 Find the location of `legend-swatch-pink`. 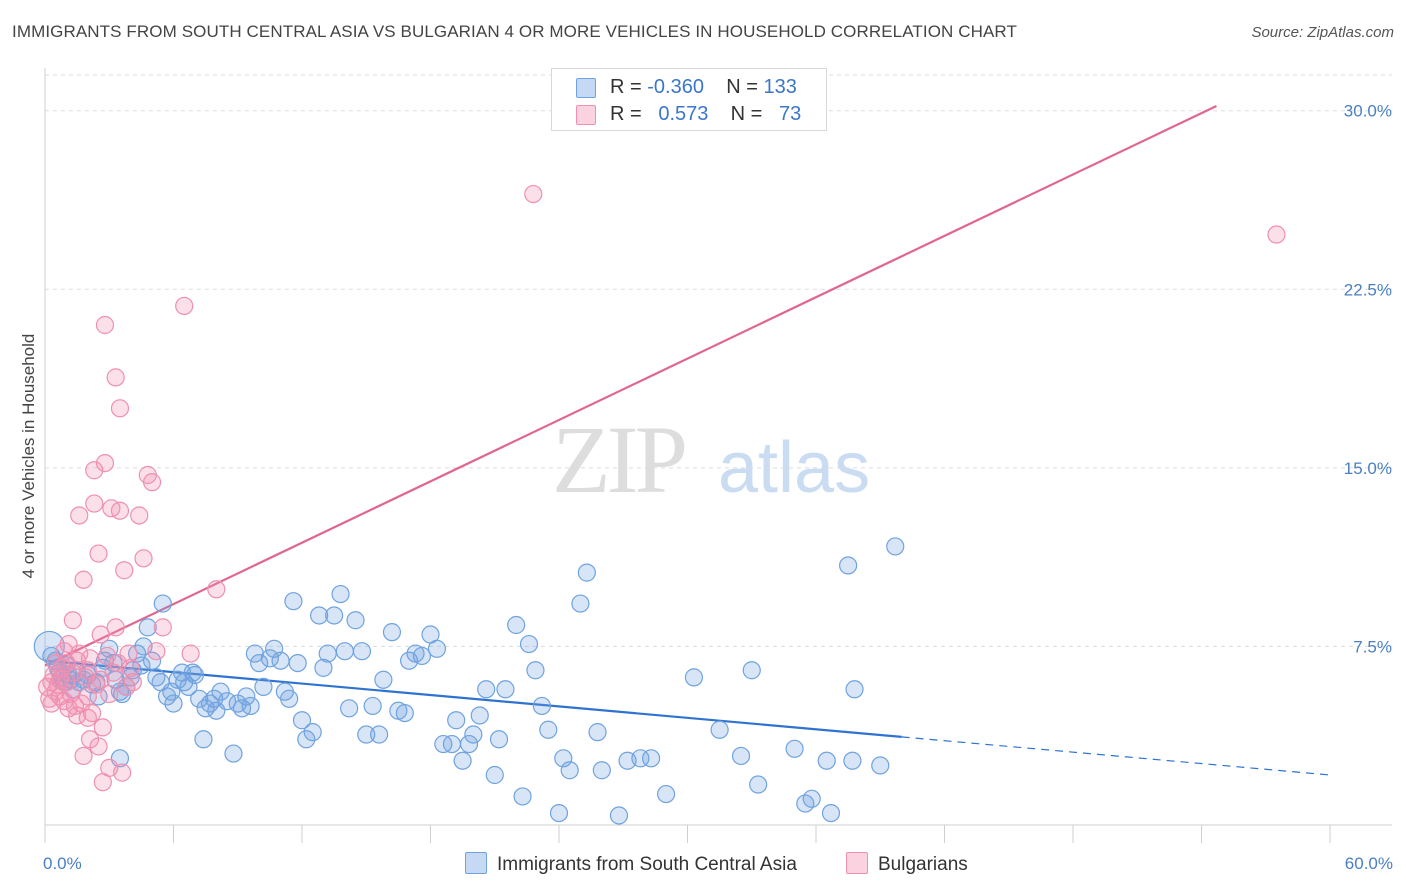

legend-swatch-pink is located at coordinates (586, 115).